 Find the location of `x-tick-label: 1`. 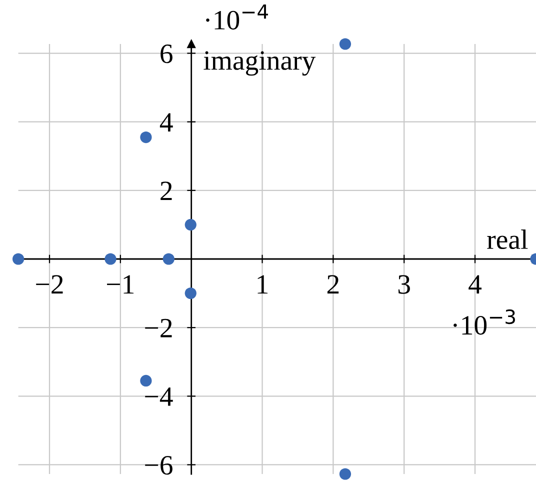

x-tick-label: 1 is located at coordinates (263, 284).